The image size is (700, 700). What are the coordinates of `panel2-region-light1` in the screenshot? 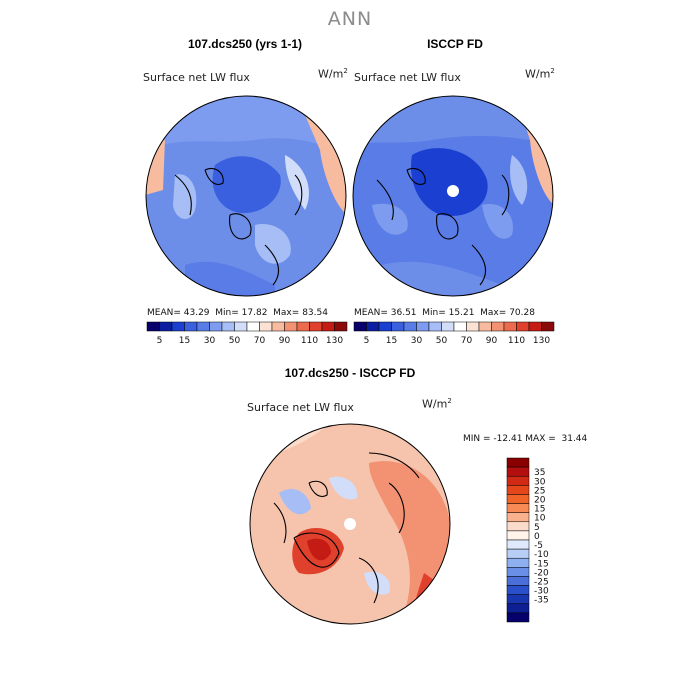 It's located at (390, 219).